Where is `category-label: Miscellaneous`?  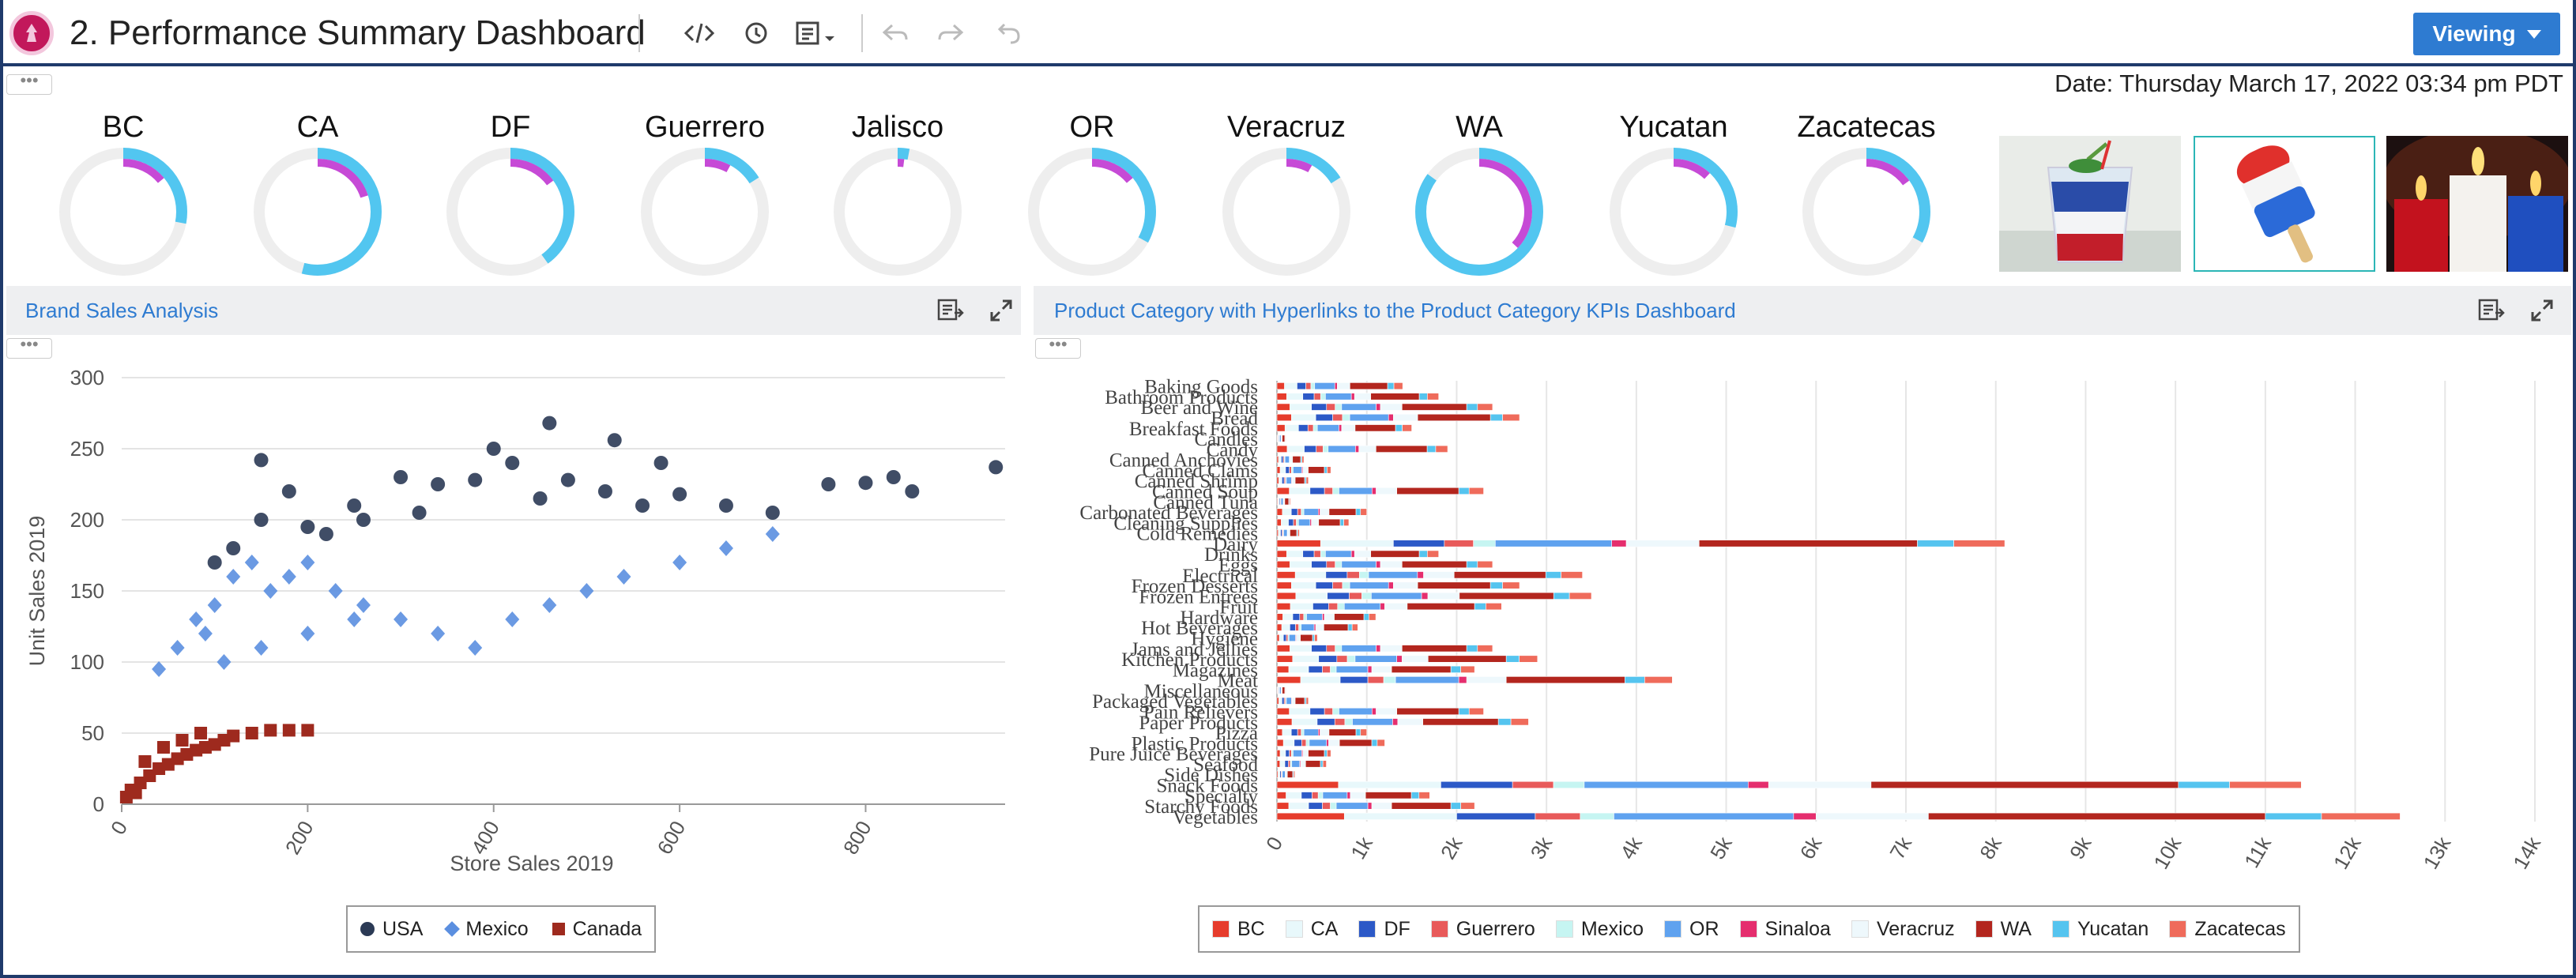 category-label: Miscellaneous is located at coordinates (1201, 692).